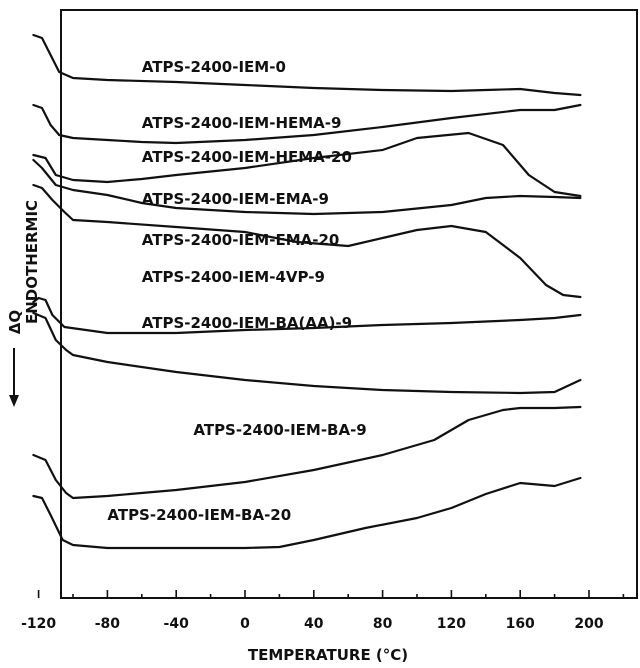  Describe the element at coordinates (14, 377) in the screenshot. I see `y-direction-arrow` at that location.